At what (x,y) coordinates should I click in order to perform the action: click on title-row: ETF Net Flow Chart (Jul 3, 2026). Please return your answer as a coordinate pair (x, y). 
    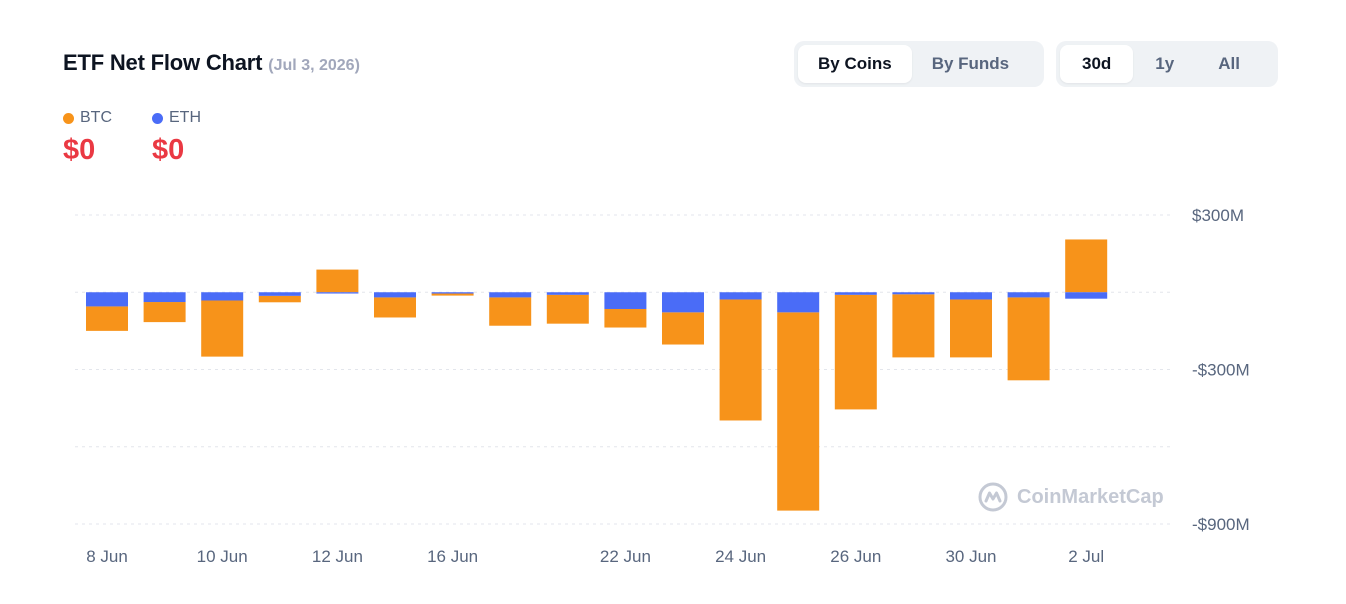
    Looking at the image, I should click on (211, 63).